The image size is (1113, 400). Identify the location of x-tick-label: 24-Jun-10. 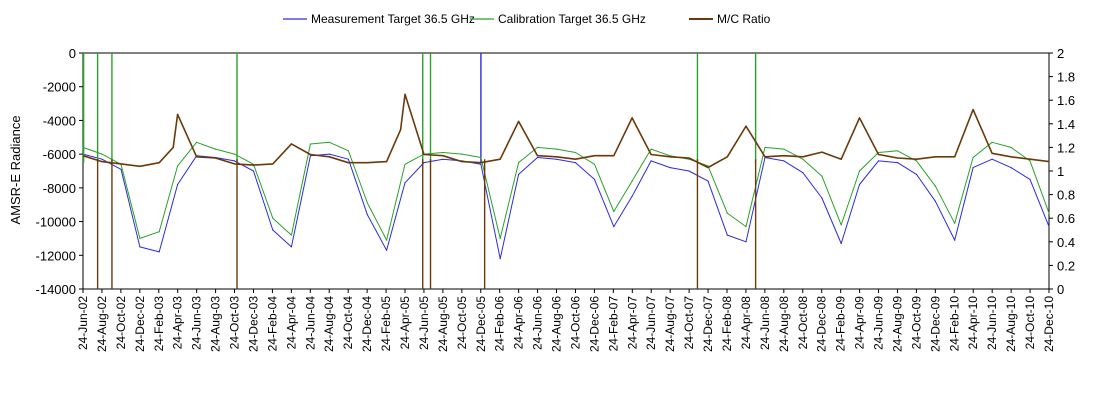
(992, 323).